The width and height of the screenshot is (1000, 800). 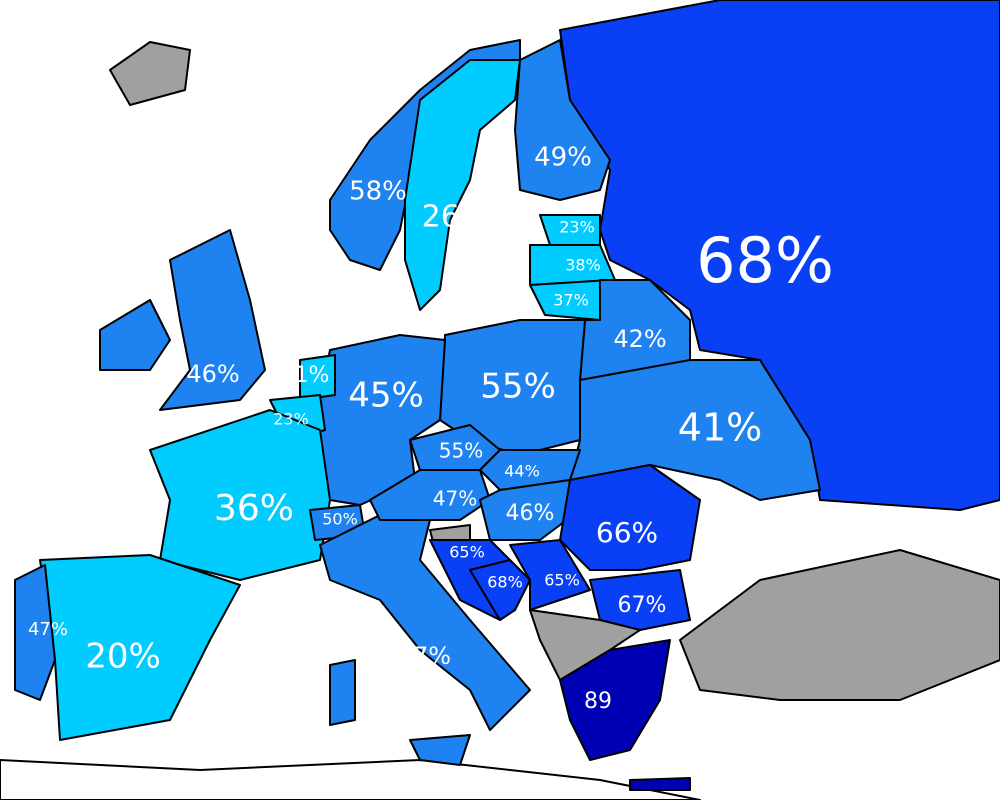 What do you see at coordinates (150, 73) in the screenshot?
I see `iceland` at bounding box center [150, 73].